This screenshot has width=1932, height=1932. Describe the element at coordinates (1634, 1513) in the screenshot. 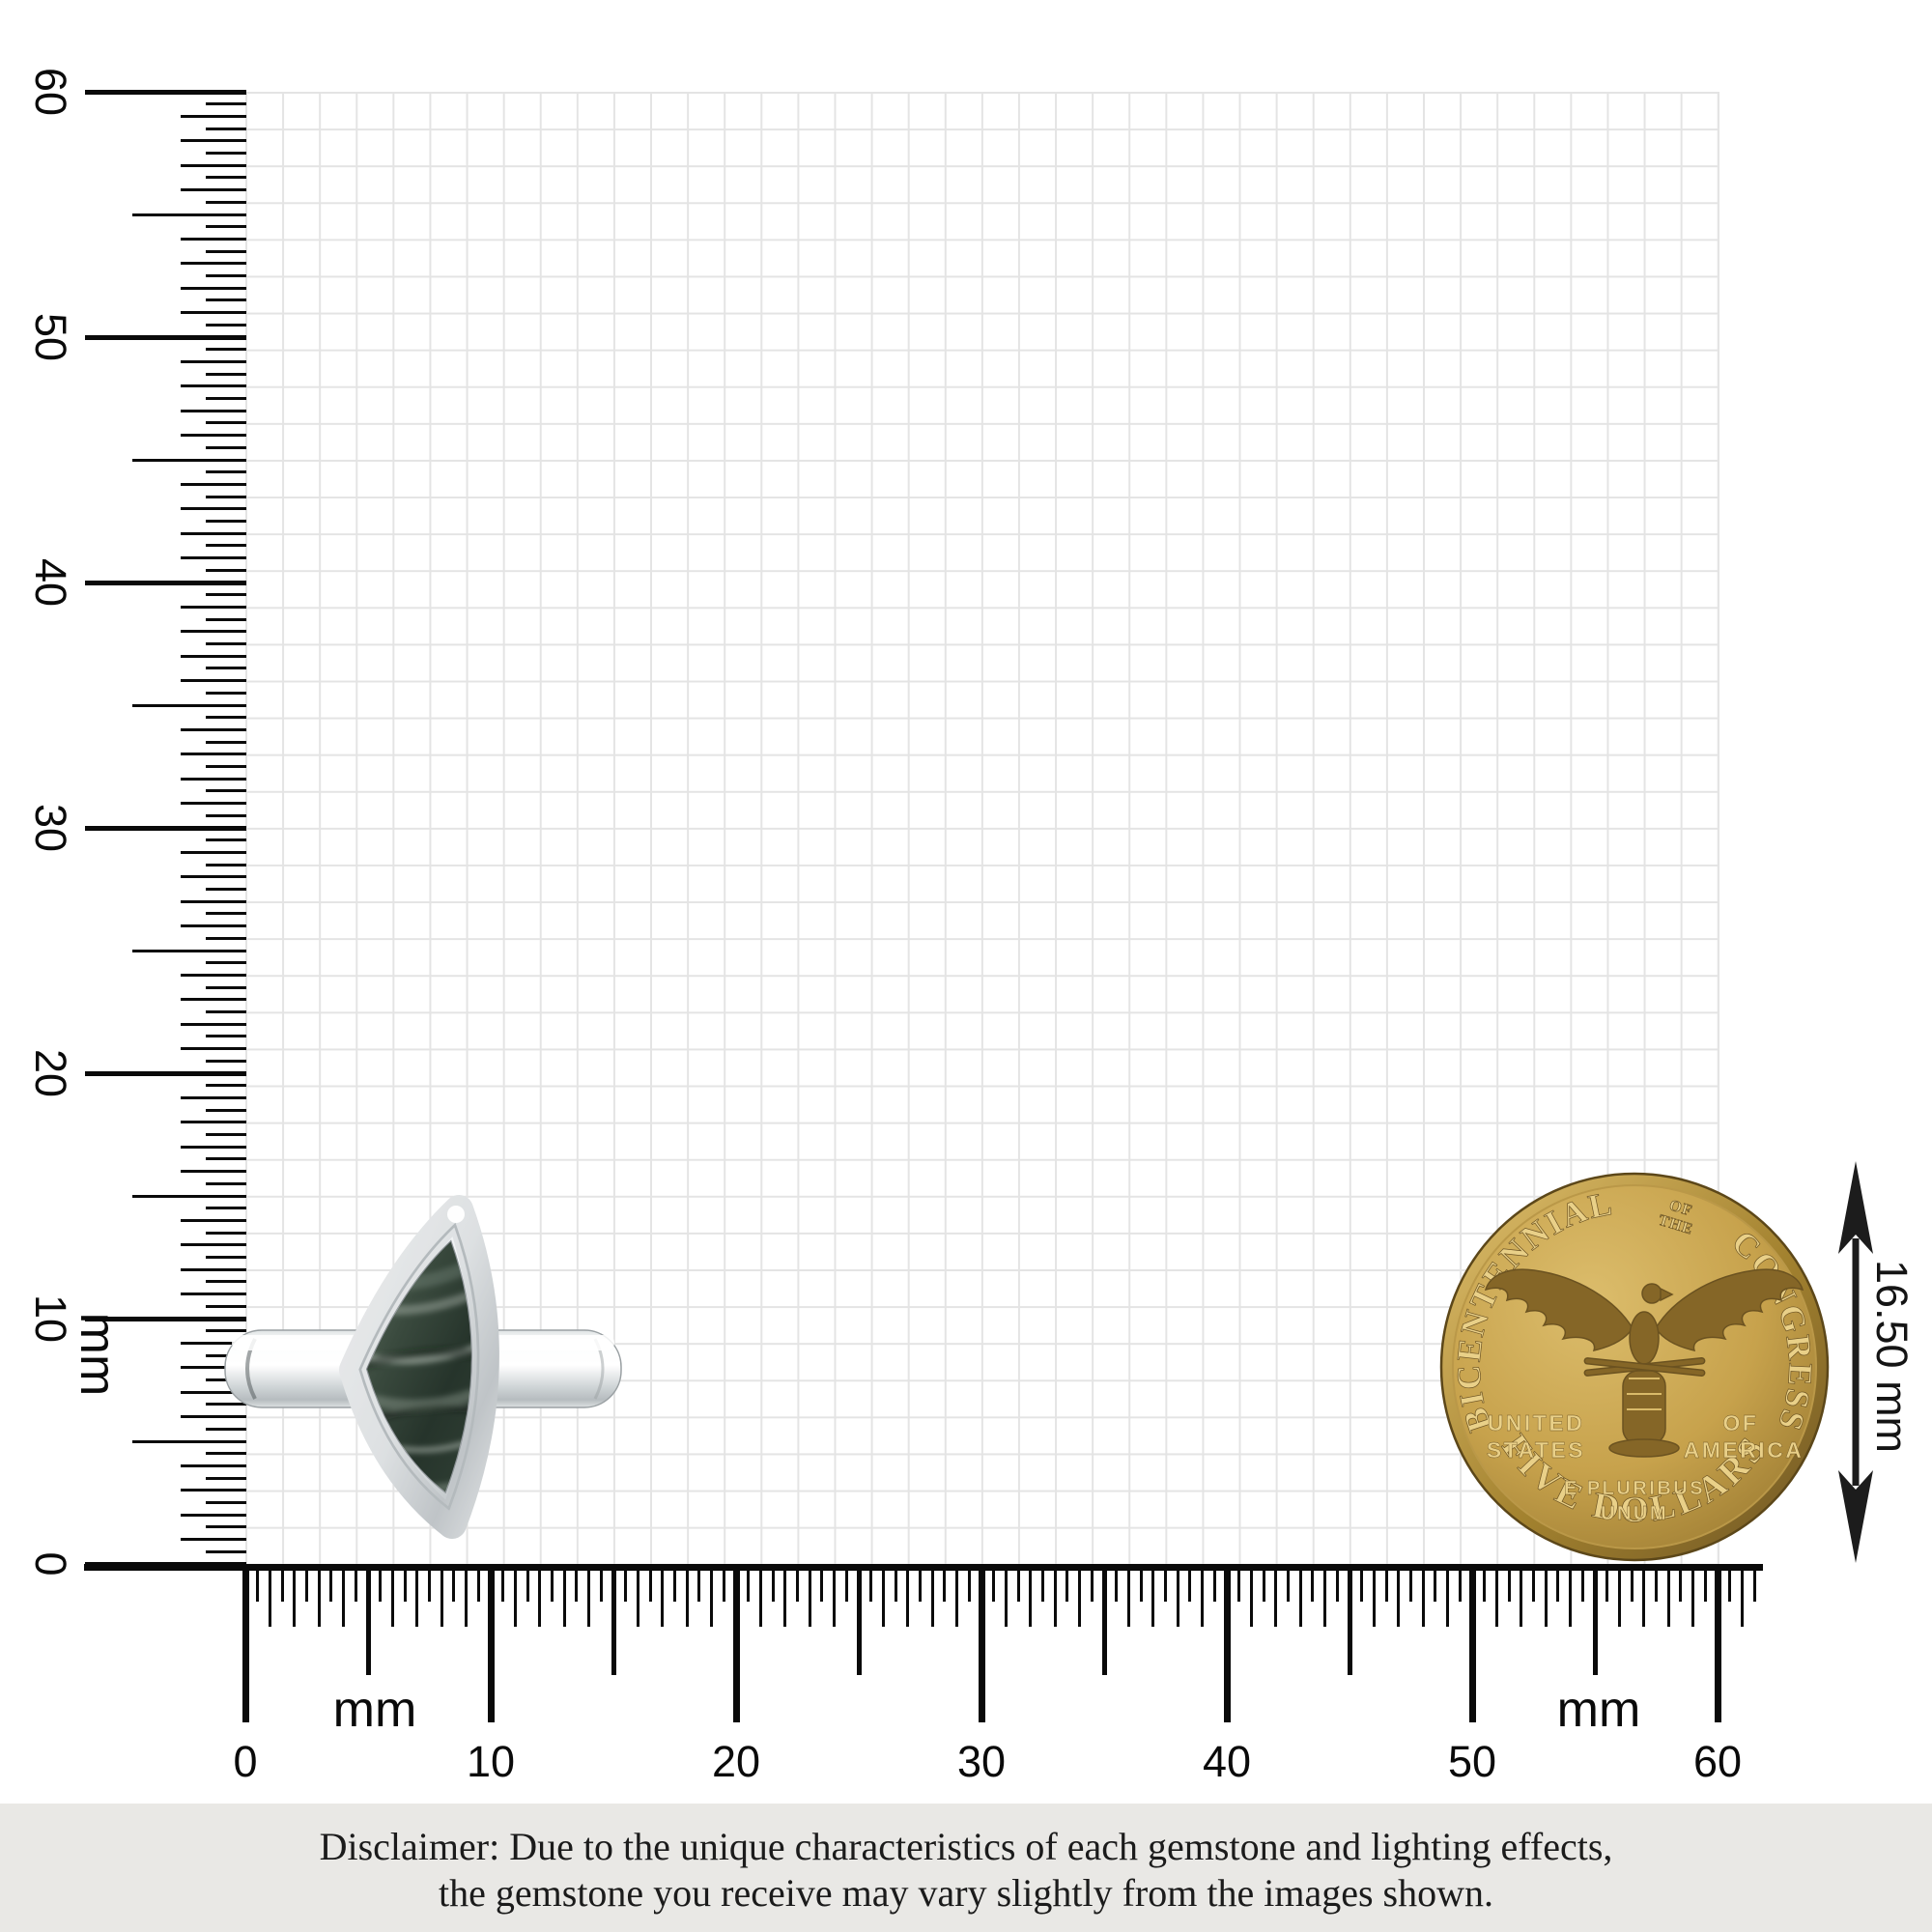

I see `coin-text-unum: UNUM` at that location.